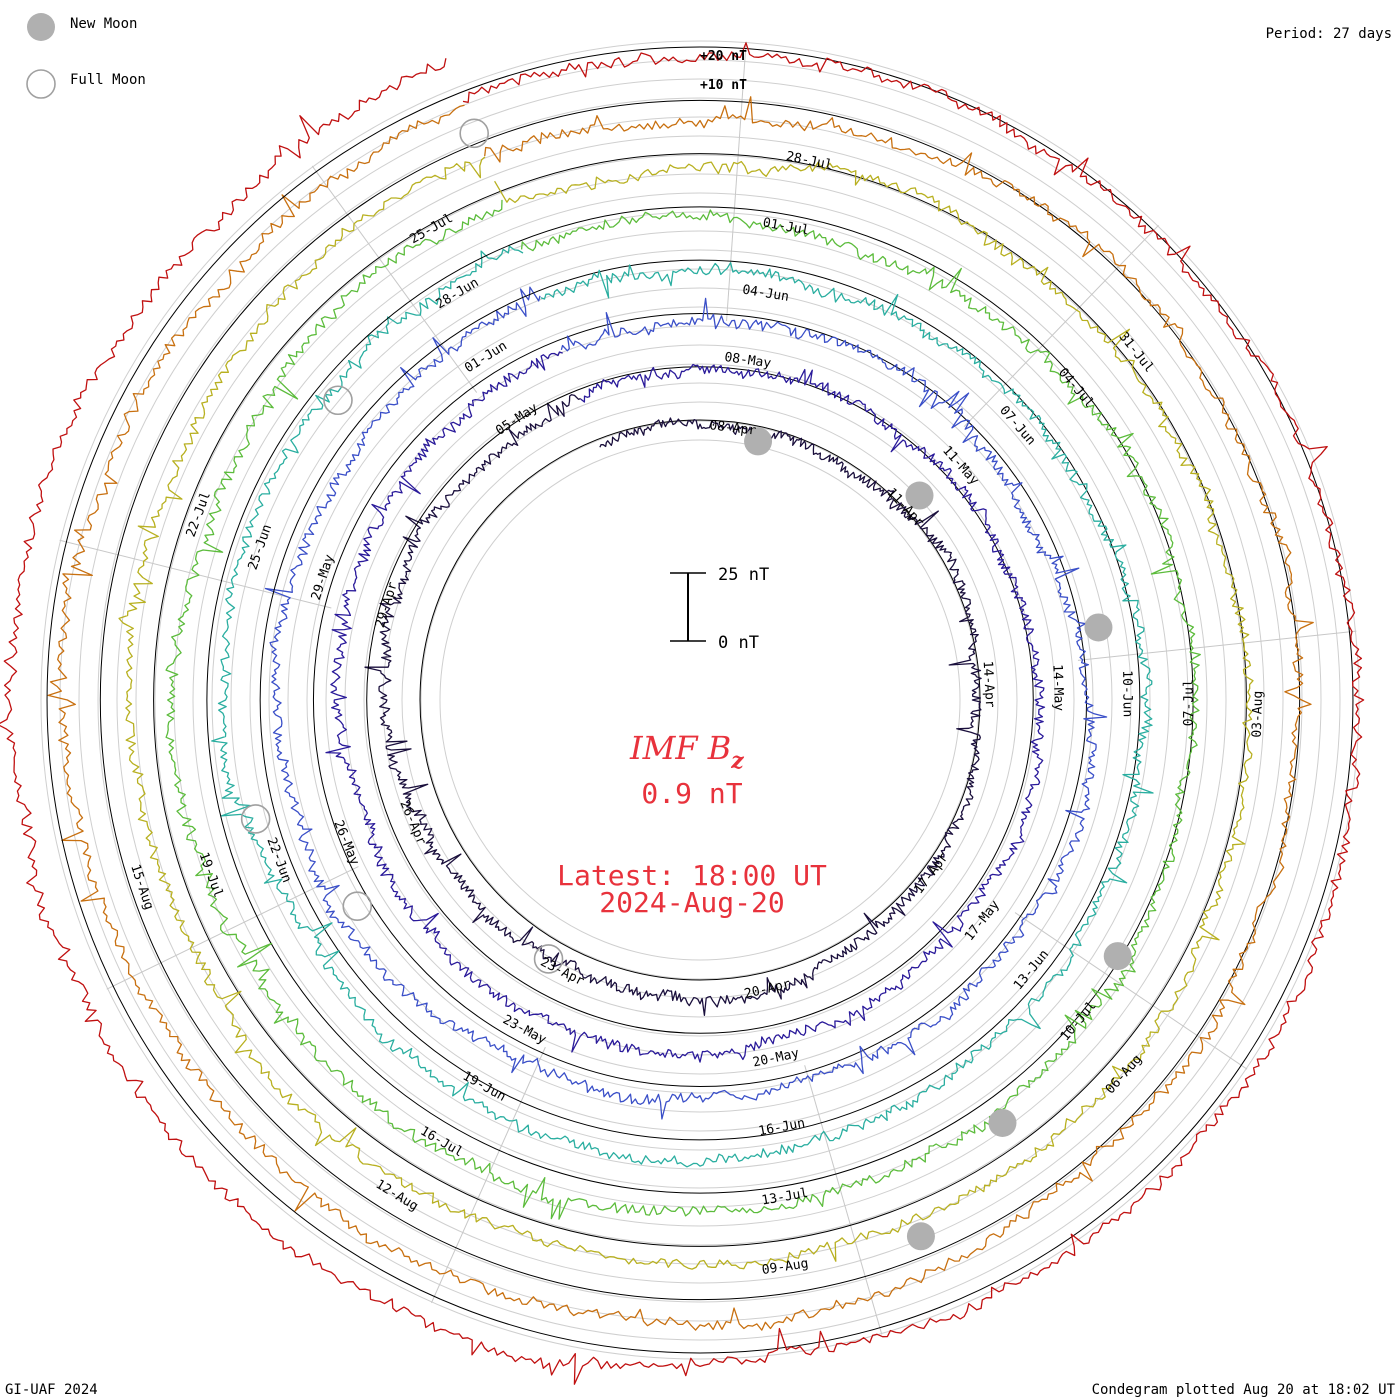  I want to click on grid-ring, so click(700, 700).